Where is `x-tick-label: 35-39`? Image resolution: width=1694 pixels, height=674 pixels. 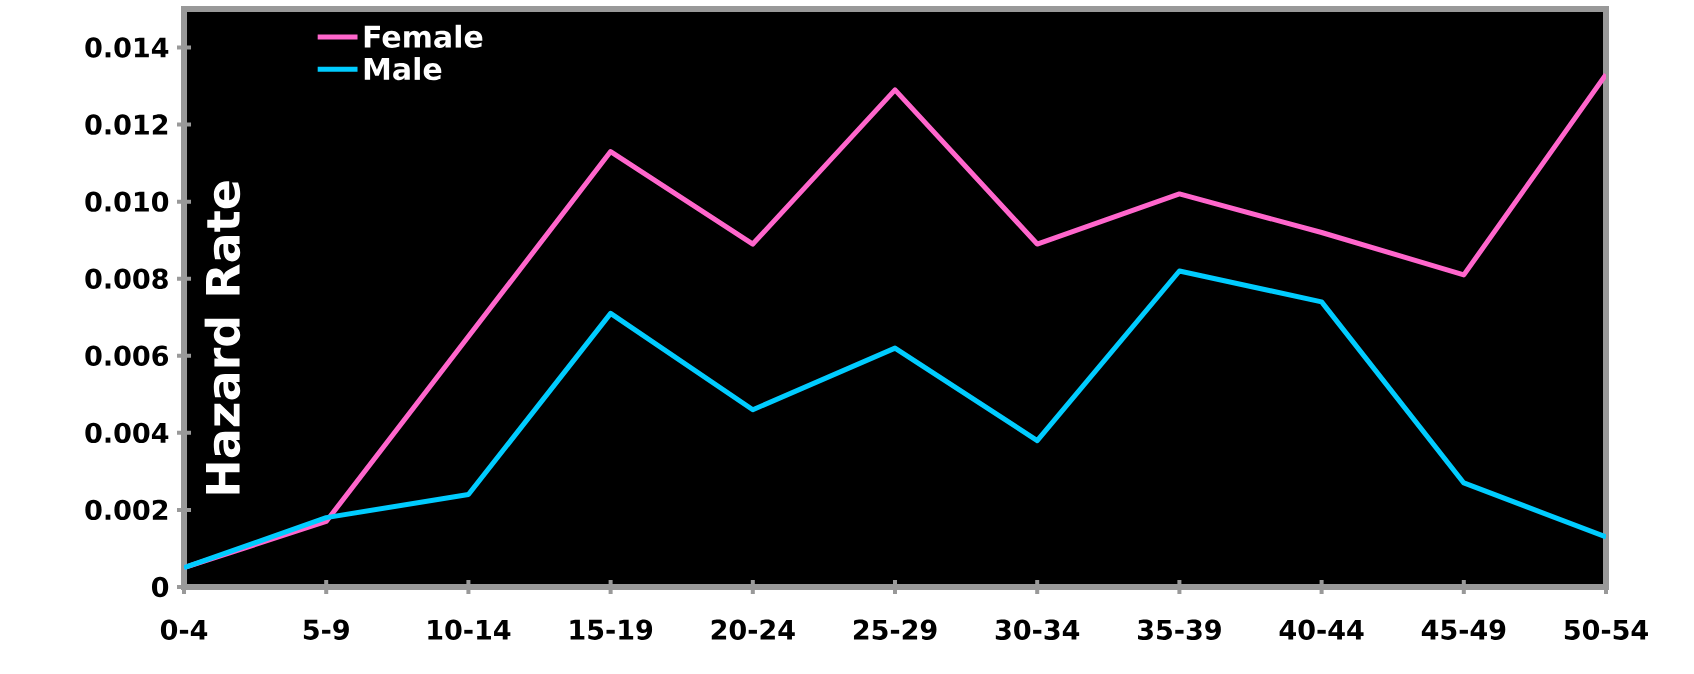
x-tick-label: 35-39 is located at coordinates (1179, 629).